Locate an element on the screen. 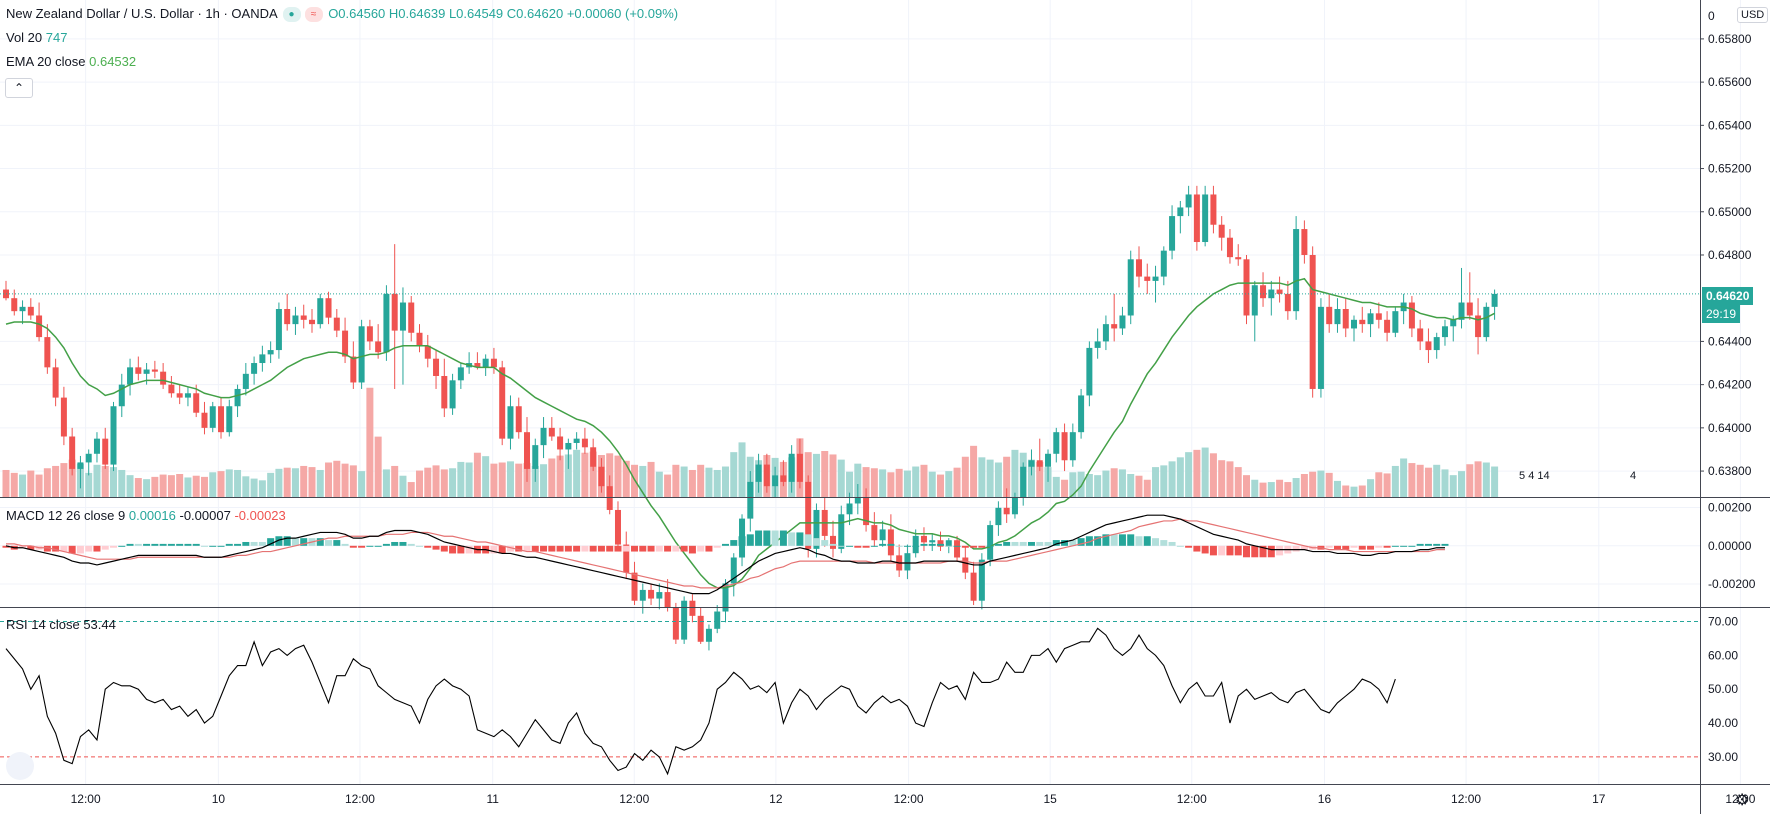  collapse-legend-button: ⌃ is located at coordinates (19, 88).